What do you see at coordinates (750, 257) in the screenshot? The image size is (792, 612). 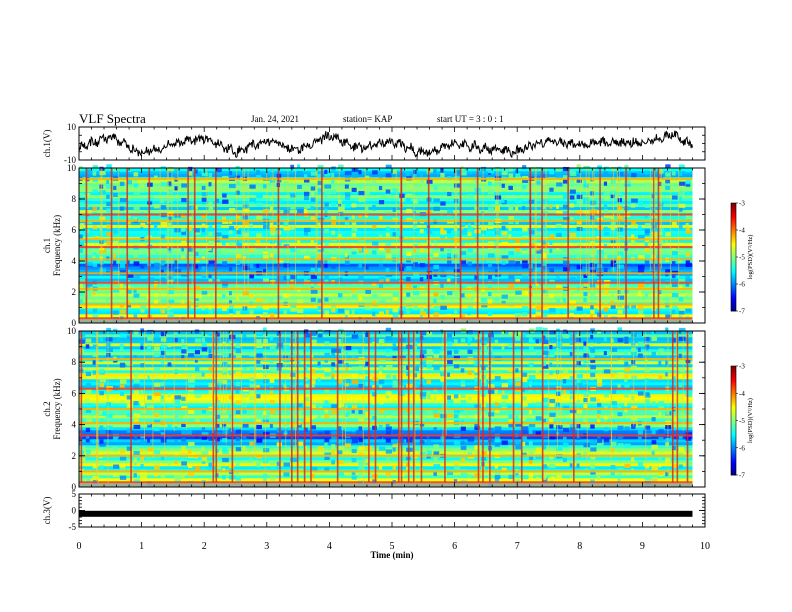 I see `colorbar-label: log(PSD)(V²/Hz)` at bounding box center [750, 257].